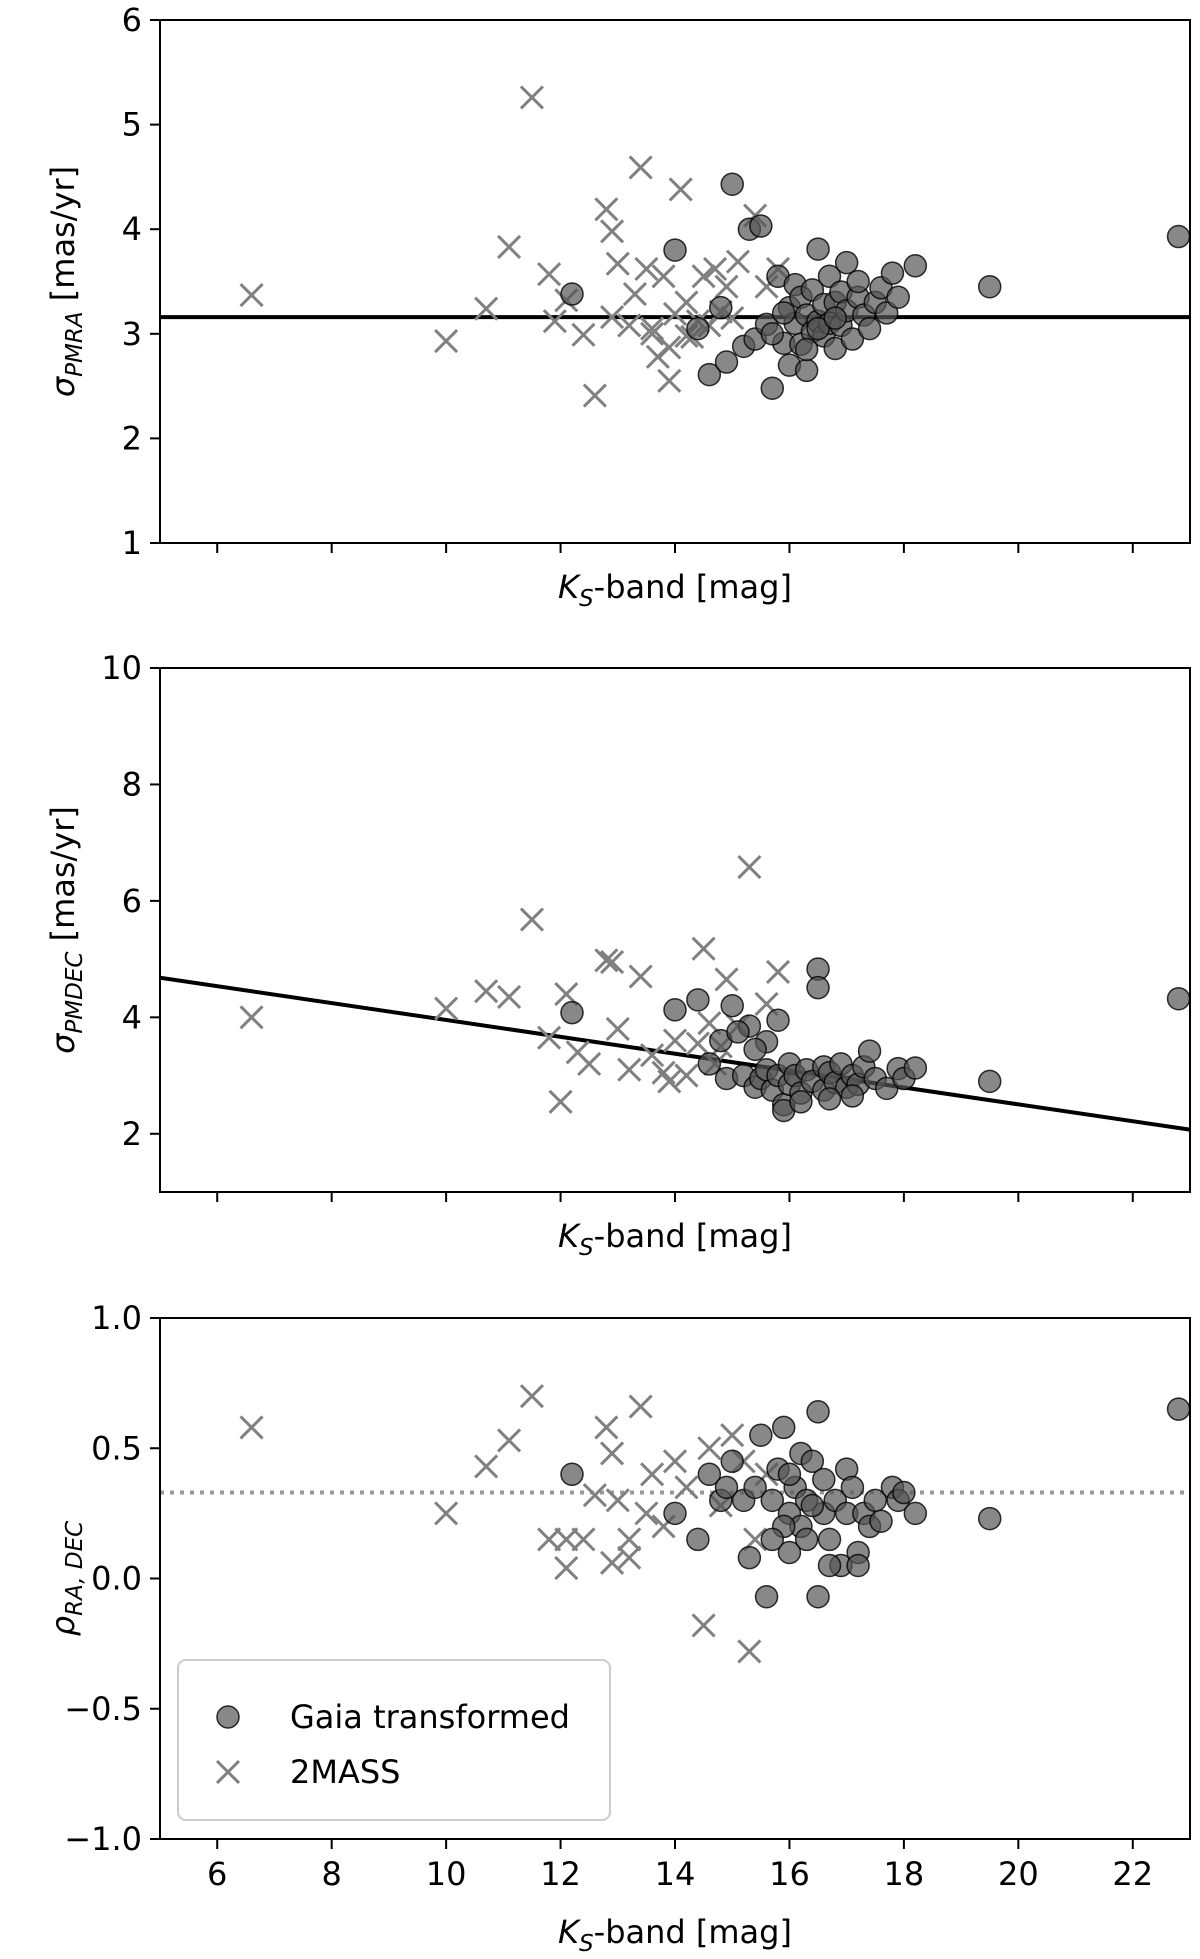 The width and height of the screenshot is (1200, 1959). I want to click on y-axis-label: σPMRA [mas/yr], so click(66, 281).